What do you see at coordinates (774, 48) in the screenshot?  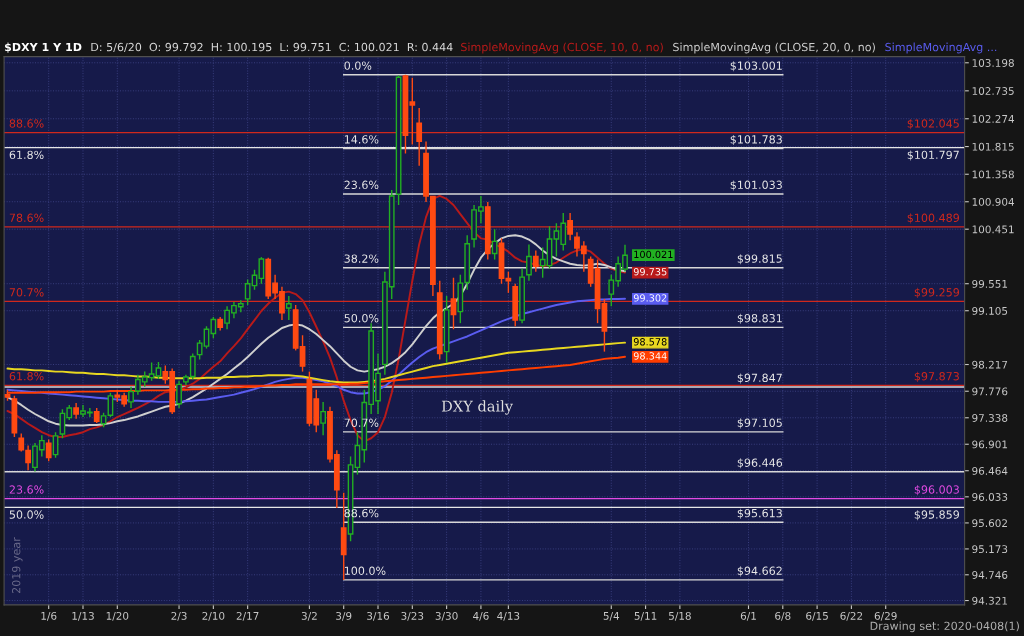 I see `text: SimpleMovingAvg (CLOSE, 20, 0, no)` at bounding box center [774, 48].